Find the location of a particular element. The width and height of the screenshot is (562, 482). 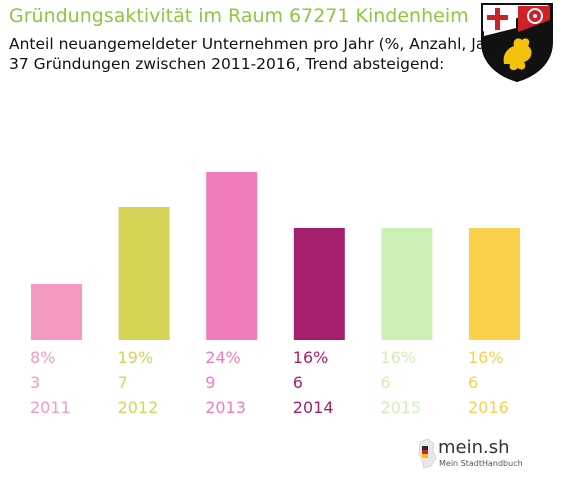

year-label-2014: 2014 is located at coordinates (313, 407).